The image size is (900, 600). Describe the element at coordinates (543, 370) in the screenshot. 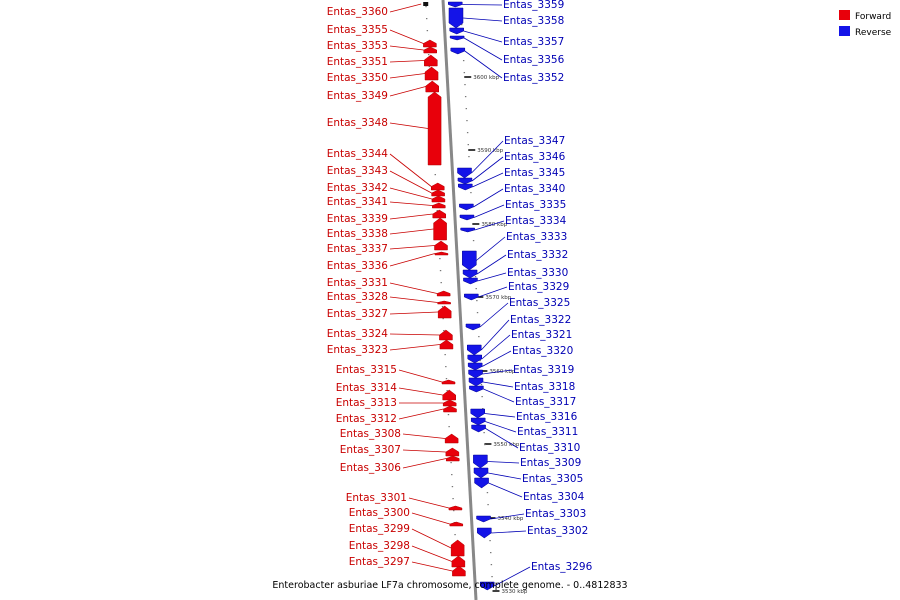

I see `reverse-gene-label: Entas_3319` at that location.